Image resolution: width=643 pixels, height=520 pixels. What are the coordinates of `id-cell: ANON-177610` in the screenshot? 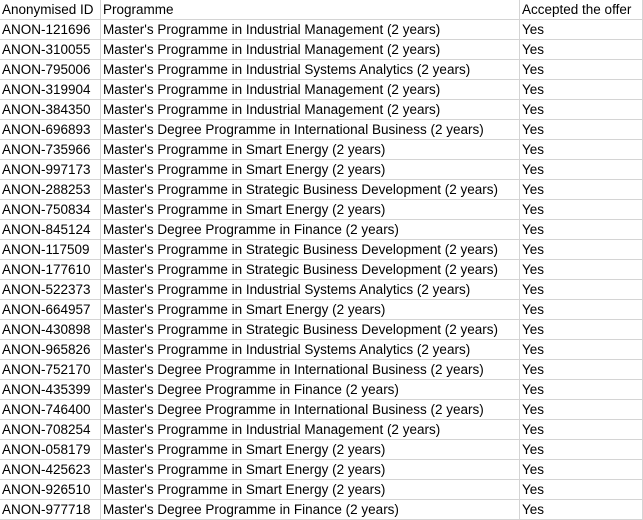 It's located at (50, 270).